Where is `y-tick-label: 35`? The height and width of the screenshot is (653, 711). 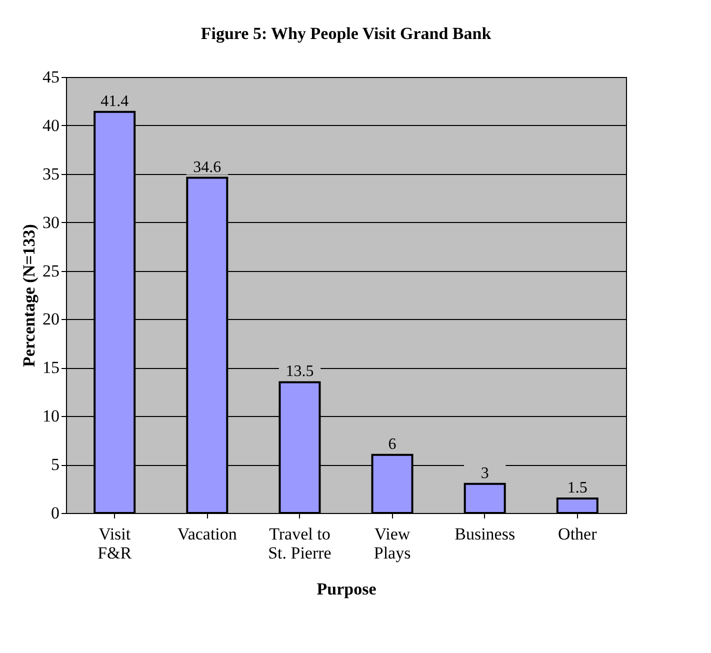
y-tick-label: 35 is located at coordinates (51, 174).